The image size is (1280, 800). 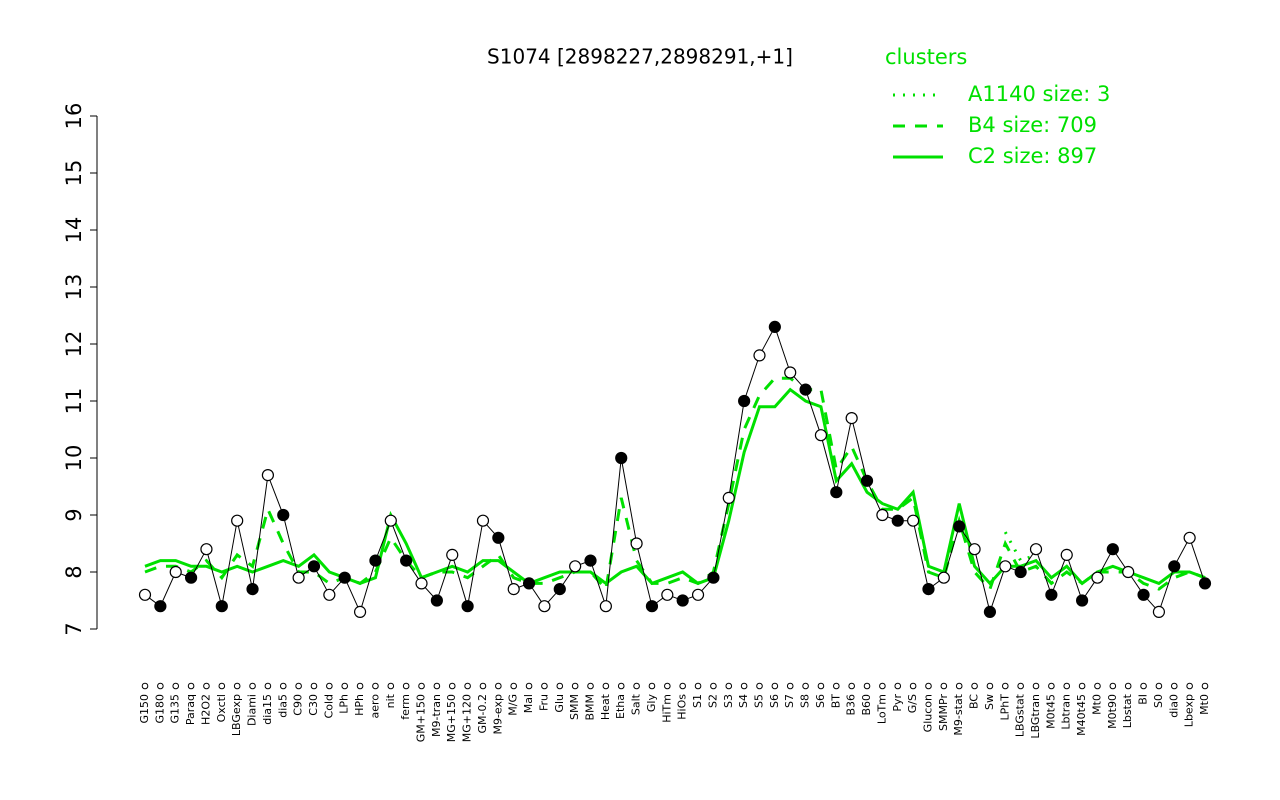 What do you see at coordinates (712, 701) in the screenshot?
I see `x-tick-label: S2` at bounding box center [712, 701].